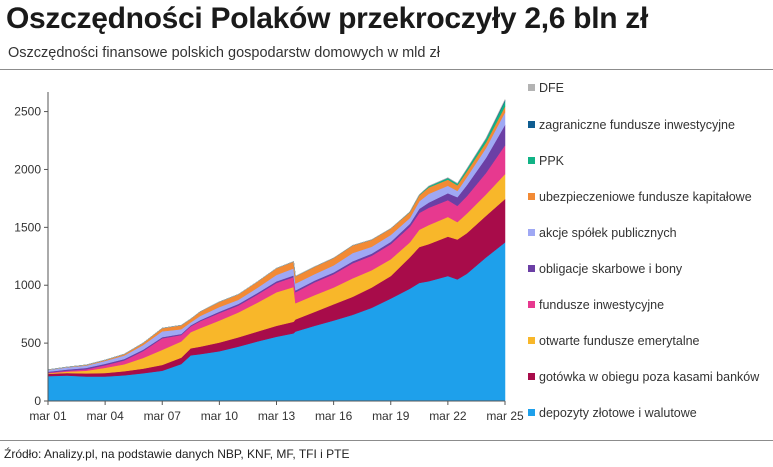 The width and height of the screenshot is (773, 467). Describe the element at coordinates (608, 233) in the screenshot. I see `legend-label: akcje spółek publicznych` at that location.